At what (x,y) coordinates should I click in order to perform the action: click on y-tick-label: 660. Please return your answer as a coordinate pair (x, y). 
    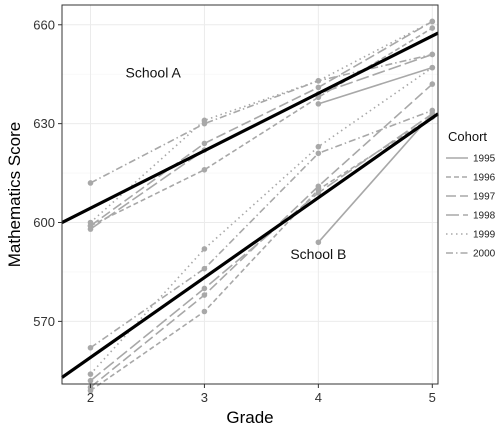
    Looking at the image, I should click on (44, 24).